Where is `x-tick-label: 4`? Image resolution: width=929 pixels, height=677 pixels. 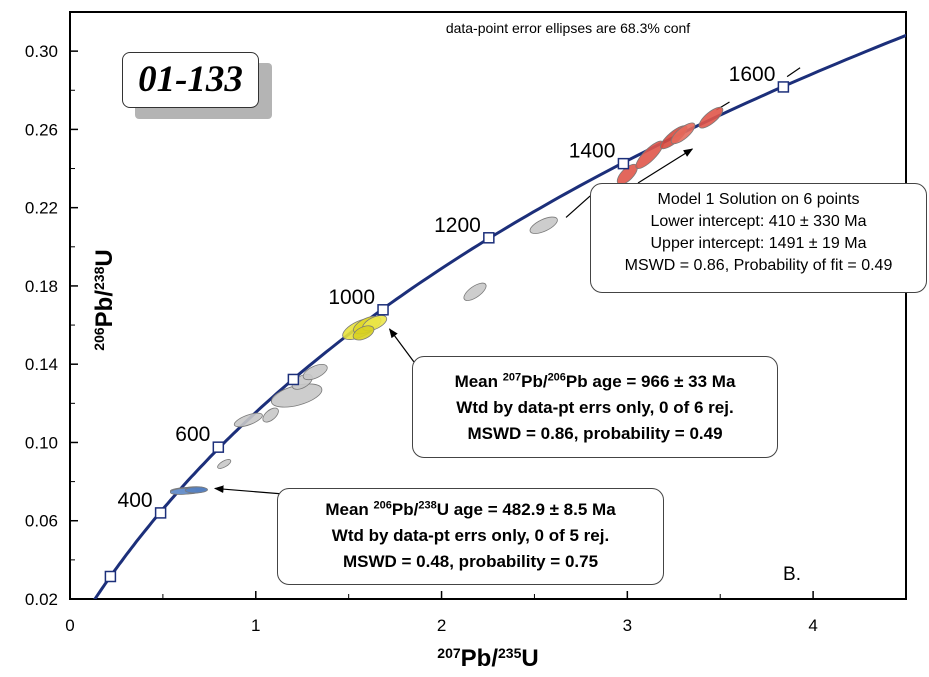 x-tick-label: 4 is located at coordinates (812, 625).